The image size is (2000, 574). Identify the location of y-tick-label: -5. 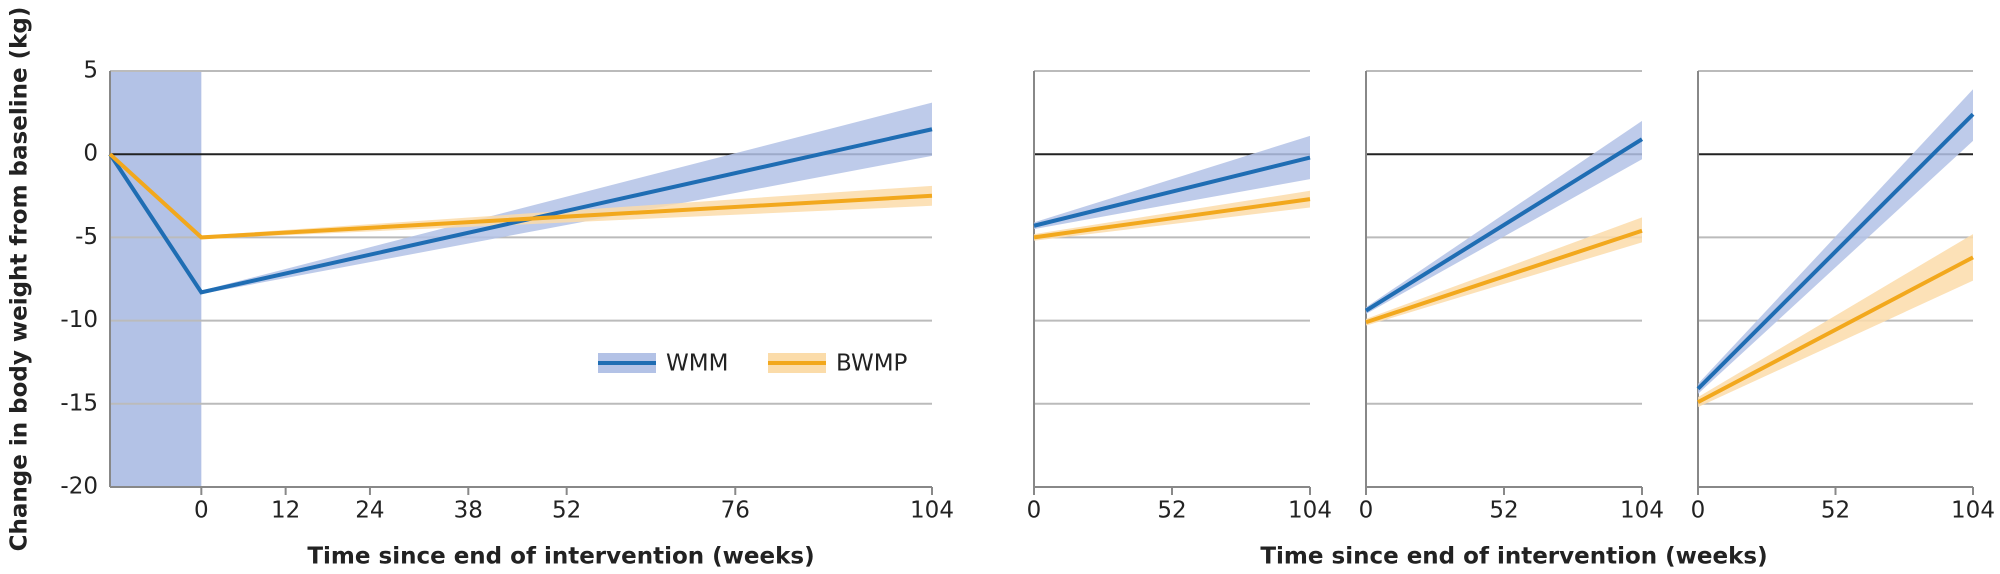
(86, 237).